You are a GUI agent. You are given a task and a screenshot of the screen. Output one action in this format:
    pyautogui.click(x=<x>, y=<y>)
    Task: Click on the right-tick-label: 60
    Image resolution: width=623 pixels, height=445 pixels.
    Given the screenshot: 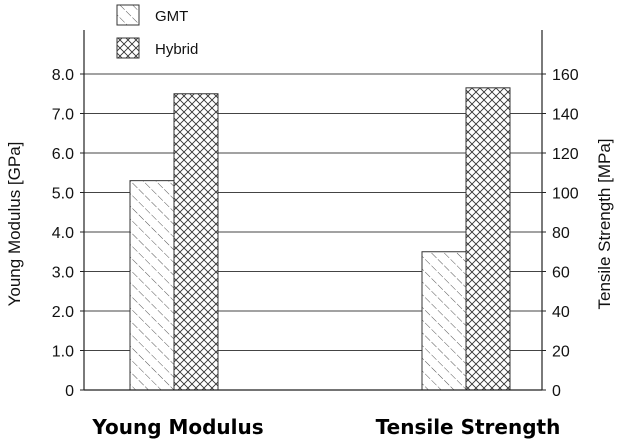 What is the action you would take?
    pyautogui.click(x=561, y=273)
    